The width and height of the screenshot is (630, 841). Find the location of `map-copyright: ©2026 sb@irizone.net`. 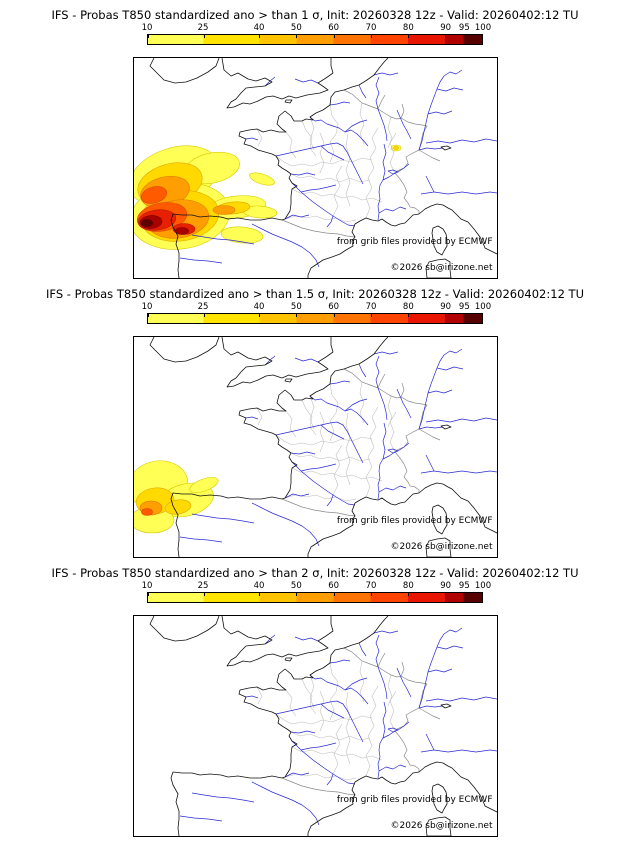

map-copyright: ©2026 sb@irizone.net is located at coordinates (441, 826).